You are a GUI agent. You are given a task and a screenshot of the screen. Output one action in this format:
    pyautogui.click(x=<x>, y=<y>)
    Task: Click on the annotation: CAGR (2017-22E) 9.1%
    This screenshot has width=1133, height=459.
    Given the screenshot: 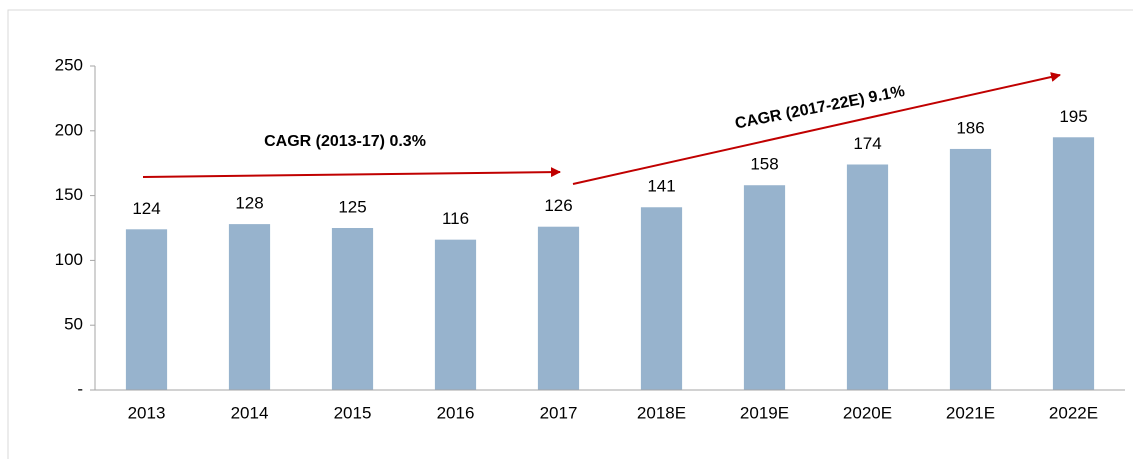 What is the action you would take?
    pyautogui.click(x=820, y=108)
    